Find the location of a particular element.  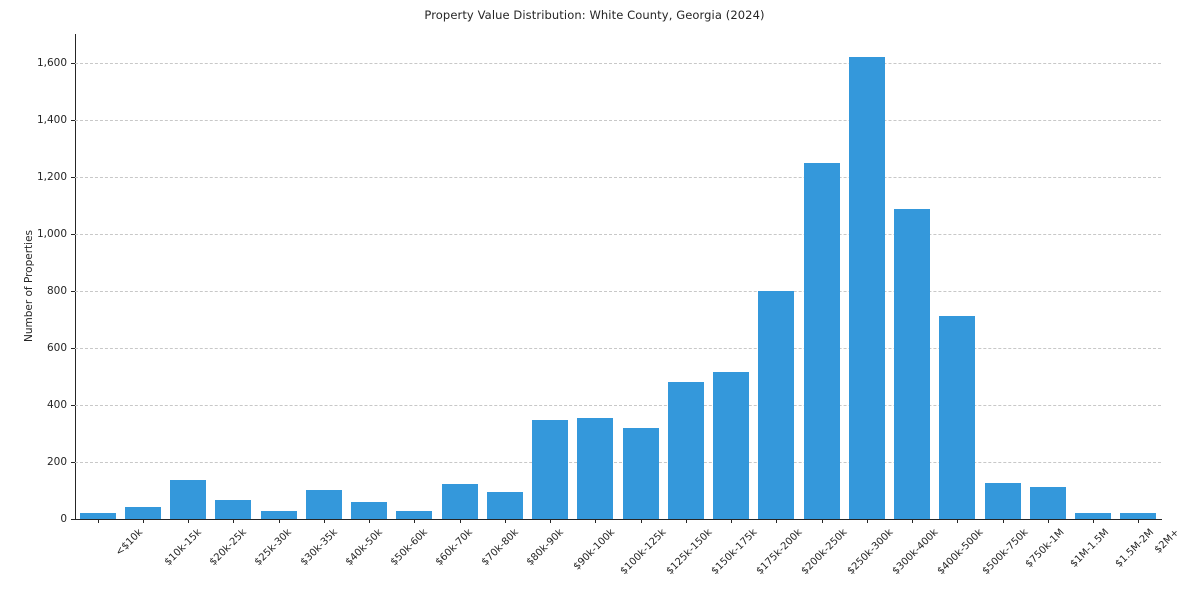

x-tick-label: $300k-400k is located at coordinates (915, 552).